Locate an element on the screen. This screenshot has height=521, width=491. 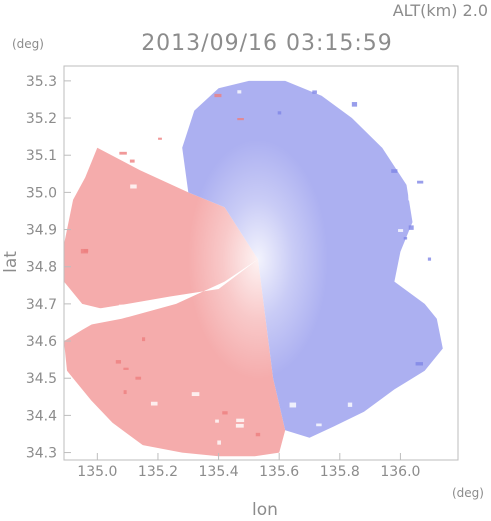
x-axis-unit: (deg) is located at coordinates (468, 493).